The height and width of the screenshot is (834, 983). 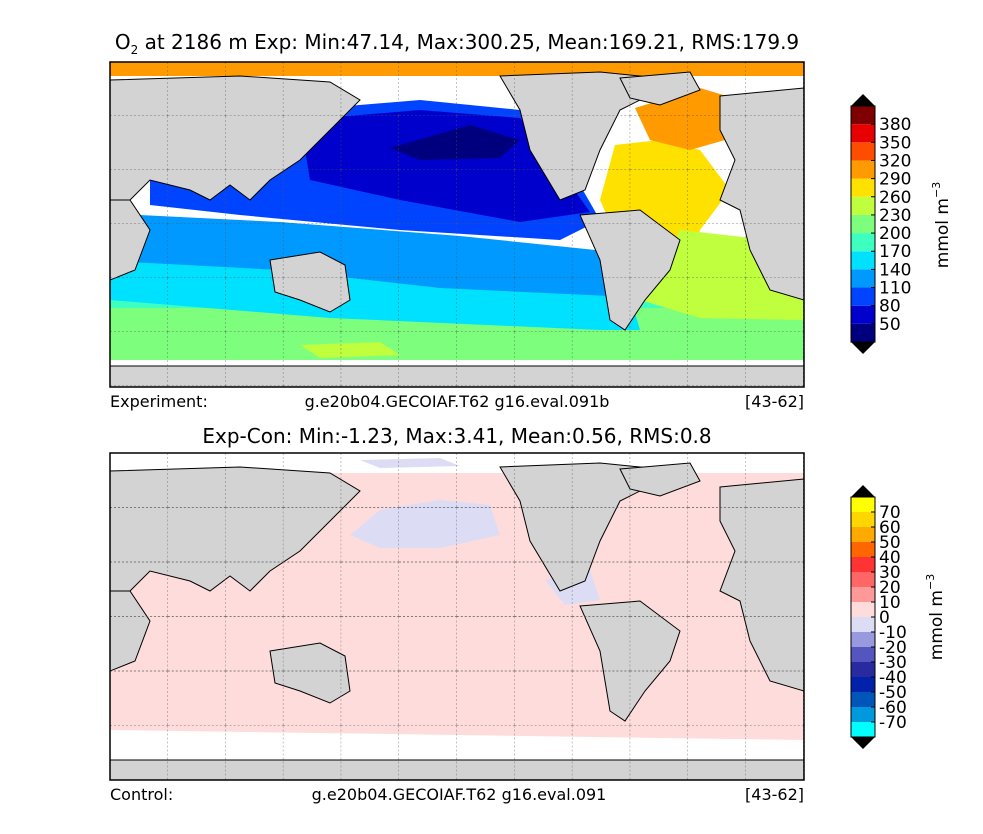 What do you see at coordinates (895, 125) in the screenshot?
I see `colorbar-tick-label: 380` at bounding box center [895, 125].